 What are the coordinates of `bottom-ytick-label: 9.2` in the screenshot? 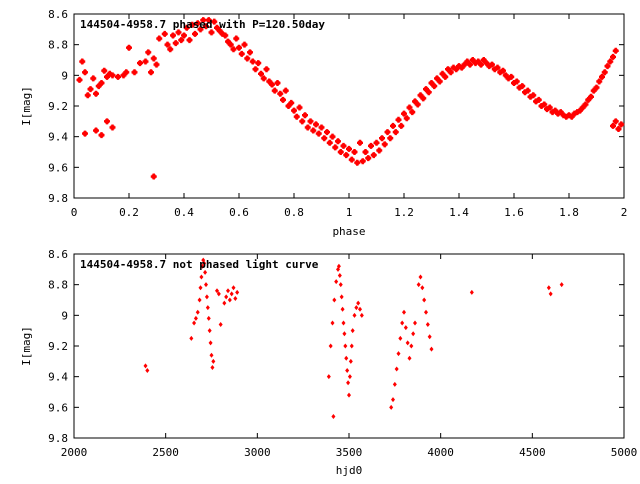 It's located at (58, 346).